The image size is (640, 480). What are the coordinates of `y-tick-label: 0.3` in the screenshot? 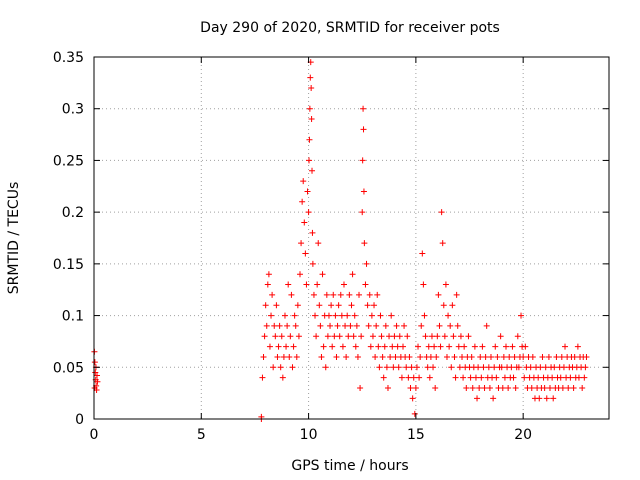 It's located at (73, 110).